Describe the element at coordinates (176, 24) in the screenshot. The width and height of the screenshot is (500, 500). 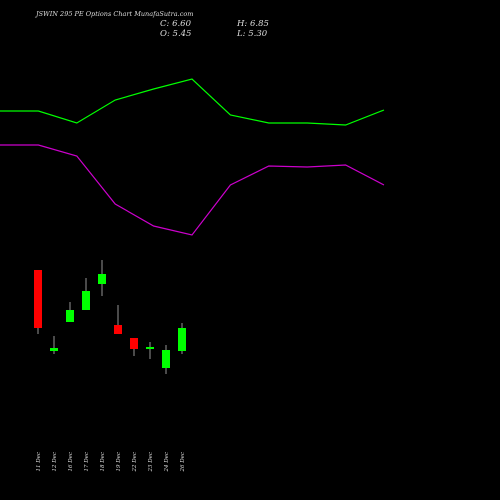
I see `ohlc-summary: C: 6.60` at that location.